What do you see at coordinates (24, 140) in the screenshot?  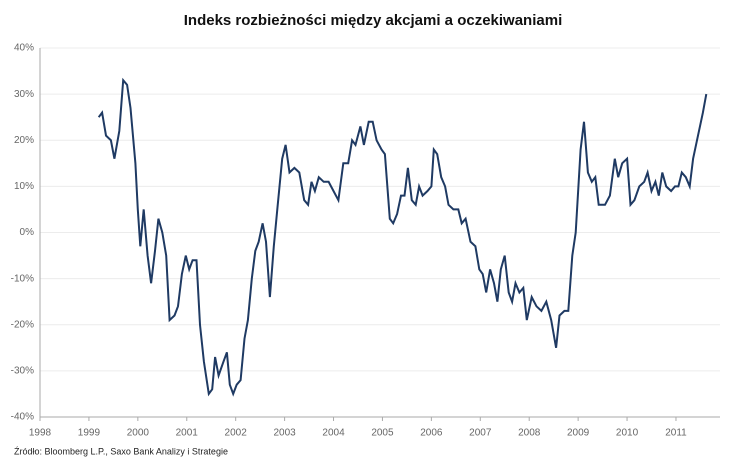 I see `y-tick-label: 20%` at bounding box center [24, 140].